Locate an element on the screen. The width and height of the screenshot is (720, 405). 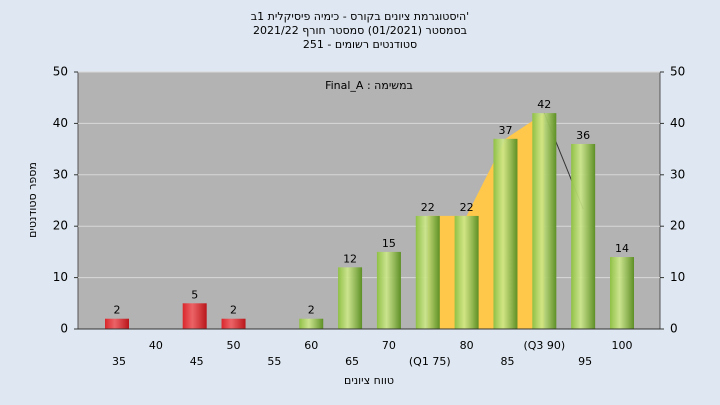
x-tick-label: 95 is located at coordinates (585, 361).